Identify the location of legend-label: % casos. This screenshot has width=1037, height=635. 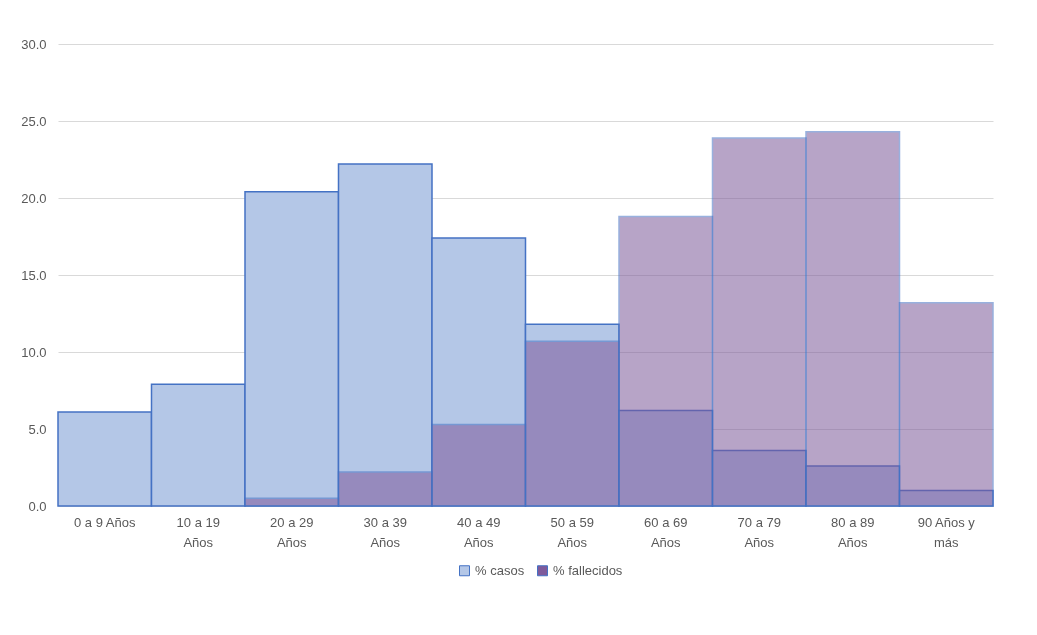
(500, 570).